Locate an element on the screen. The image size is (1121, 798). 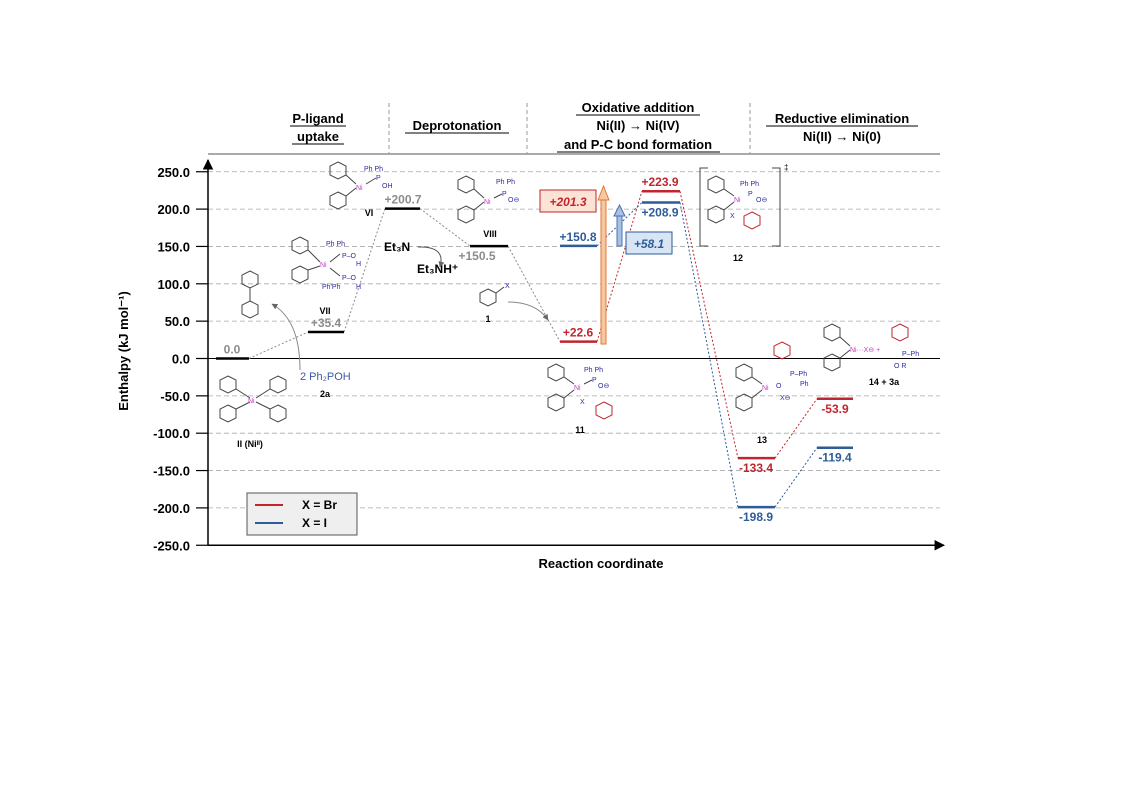
barrier-label-br: +201.3 is located at coordinates (567, 202).